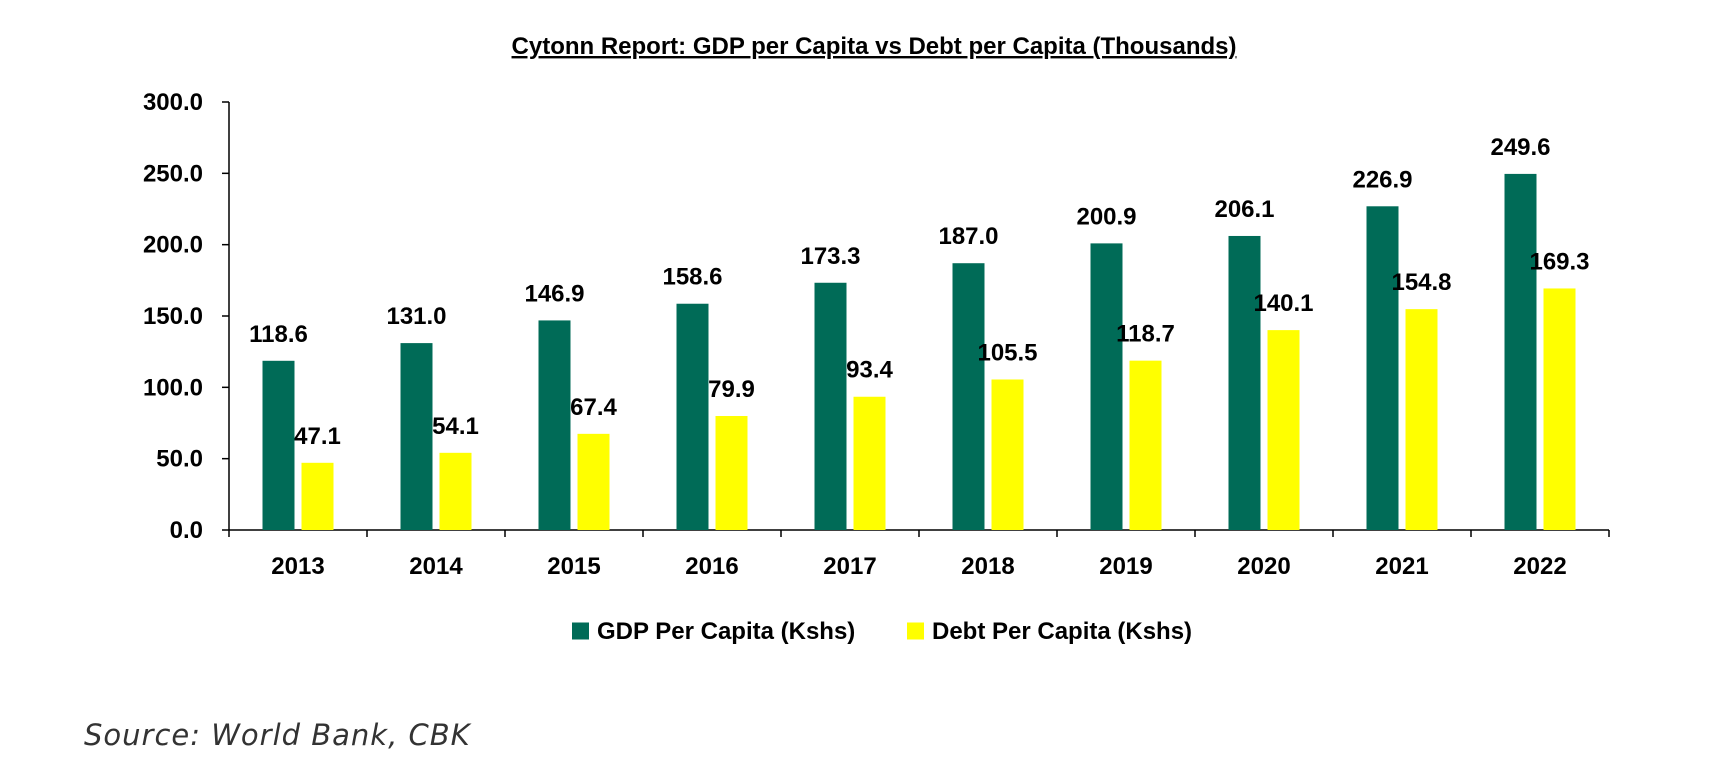 The image size is (1728, 784). What do you see at coordinates (173, 387) in the screenshot?
I see `y-tick-label: 100.0` at bounding box center [173, 387].